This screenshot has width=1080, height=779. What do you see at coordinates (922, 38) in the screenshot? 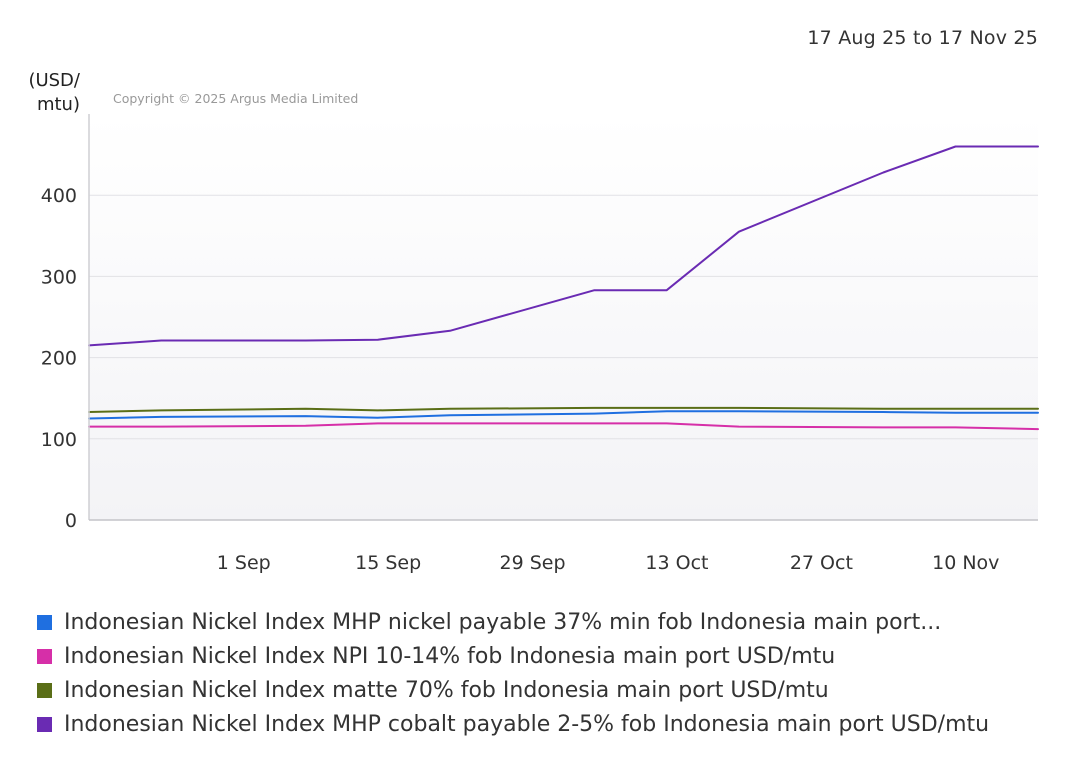
I see `date-range-label: 17 Aug 25 to 17 Nov 25` at bounding box center [922, 38].